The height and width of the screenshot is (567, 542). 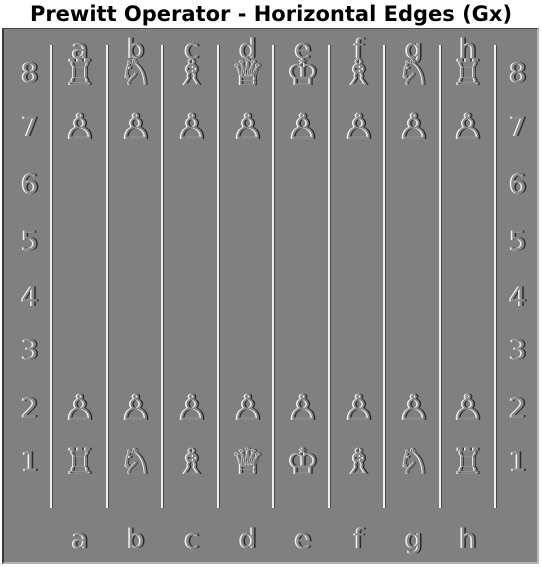 What do you see at coordinates (518, 408) in the screenshot?
I see `rank-label-right: 2` at bounding box center [518, 408].